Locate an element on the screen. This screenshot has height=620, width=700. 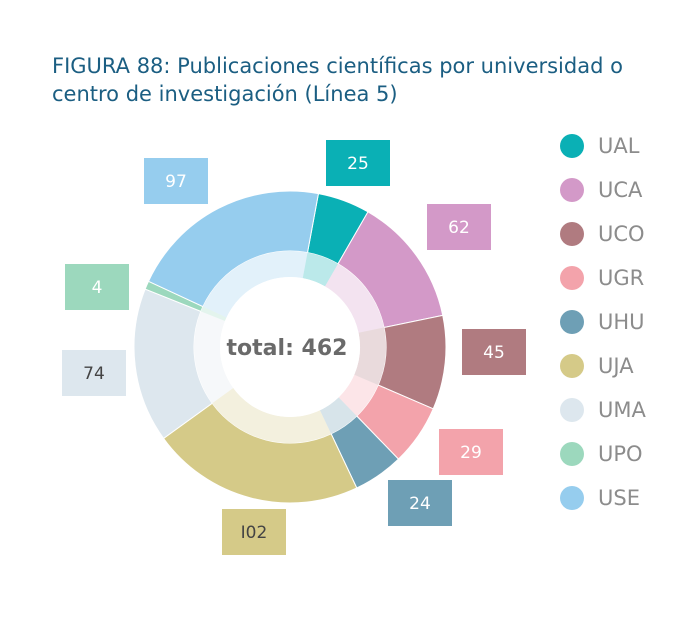
value-label-ugr: 29 is located at coordinates (471, 453).